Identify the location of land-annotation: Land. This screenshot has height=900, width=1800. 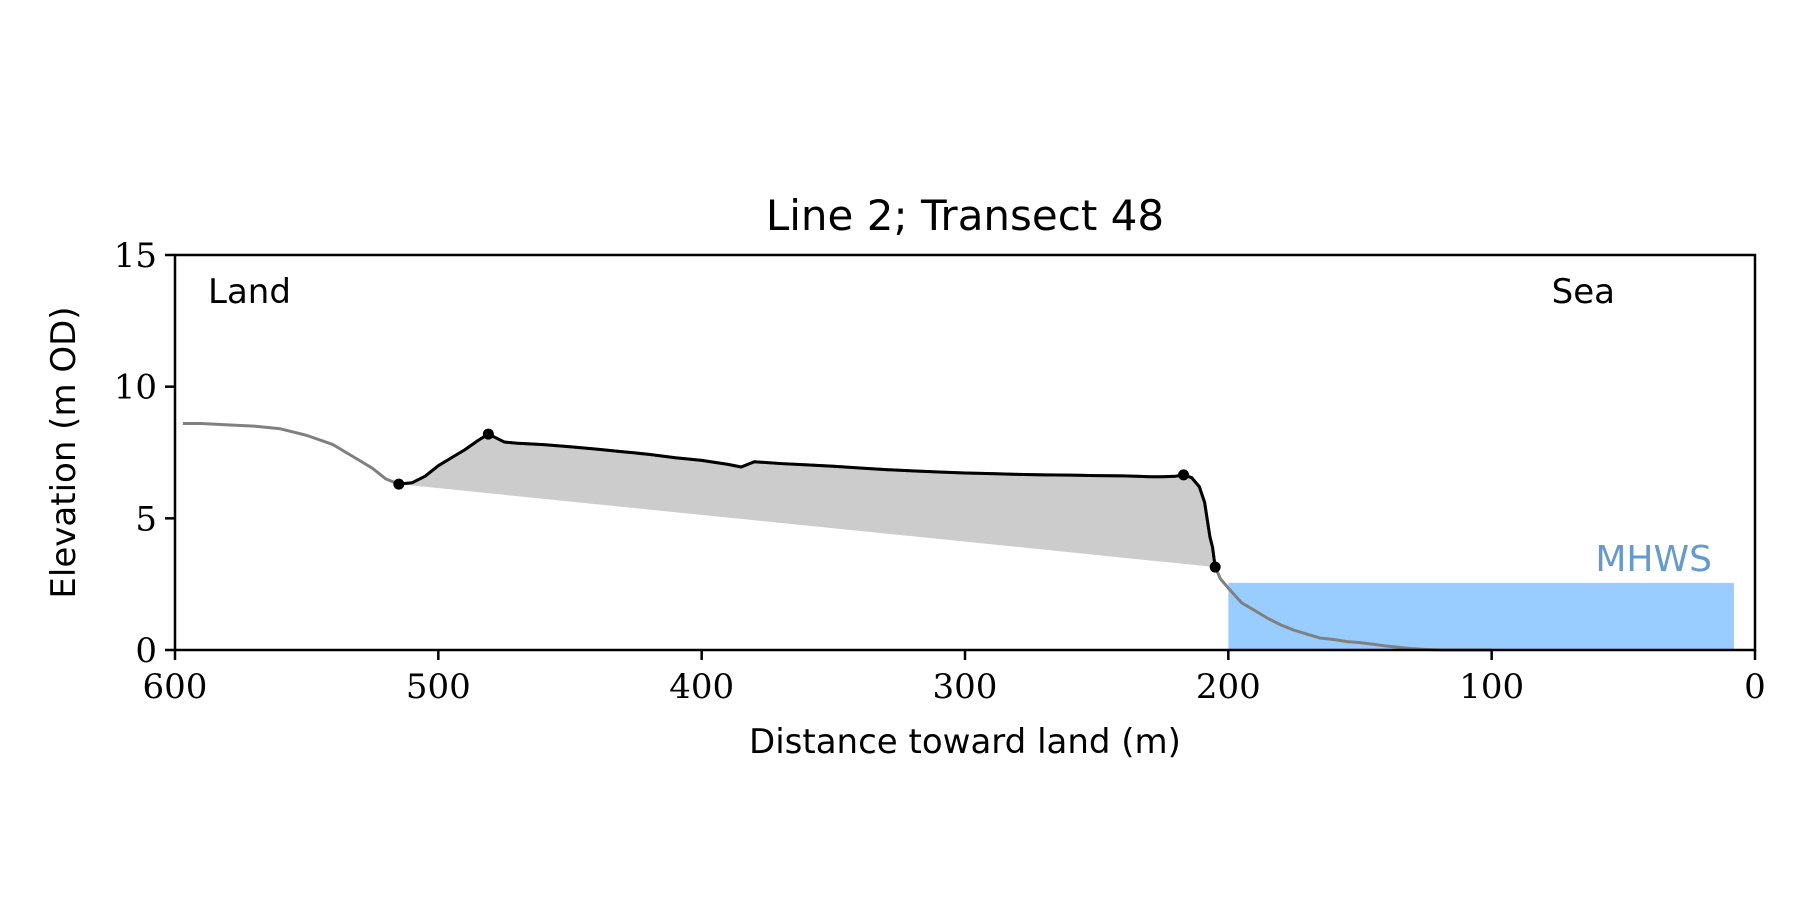
(249, 292).